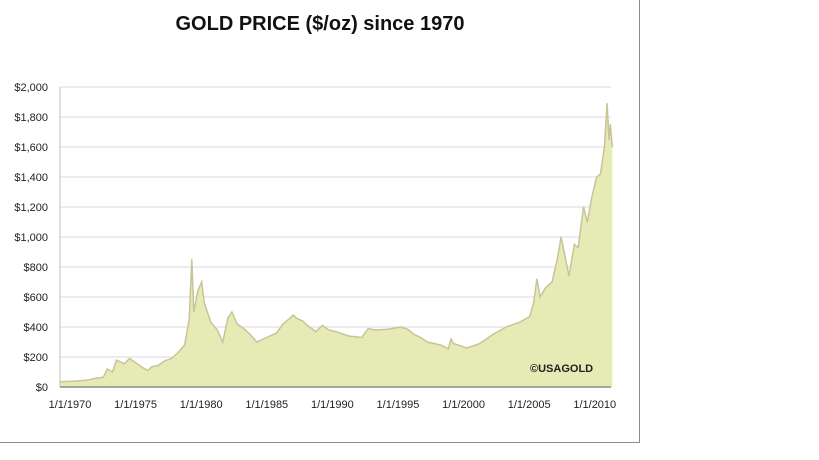 This screenshot has width=819, height=460. What do you see at coordinates (266, 405) in the screenshot?
I see `x-tick-label: 1/1/1985` at bounding box center [266, 405].